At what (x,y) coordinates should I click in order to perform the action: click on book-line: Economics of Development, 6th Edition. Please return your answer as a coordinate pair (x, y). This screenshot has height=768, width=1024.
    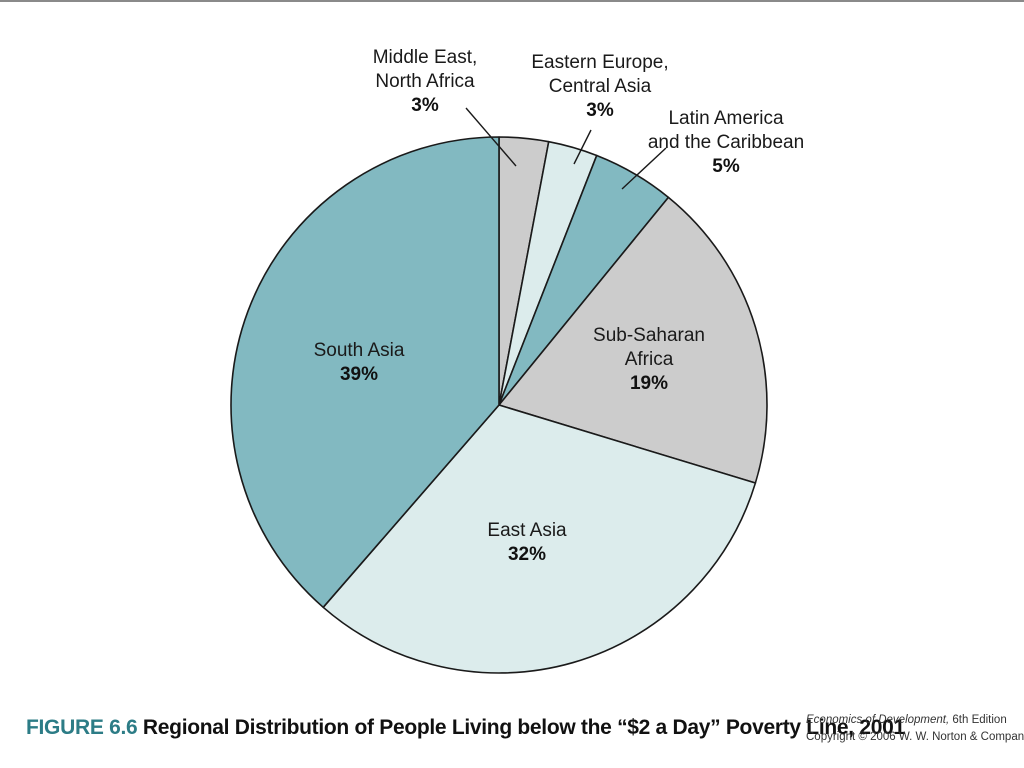
    Looking at the image, I should click on (915, 720).